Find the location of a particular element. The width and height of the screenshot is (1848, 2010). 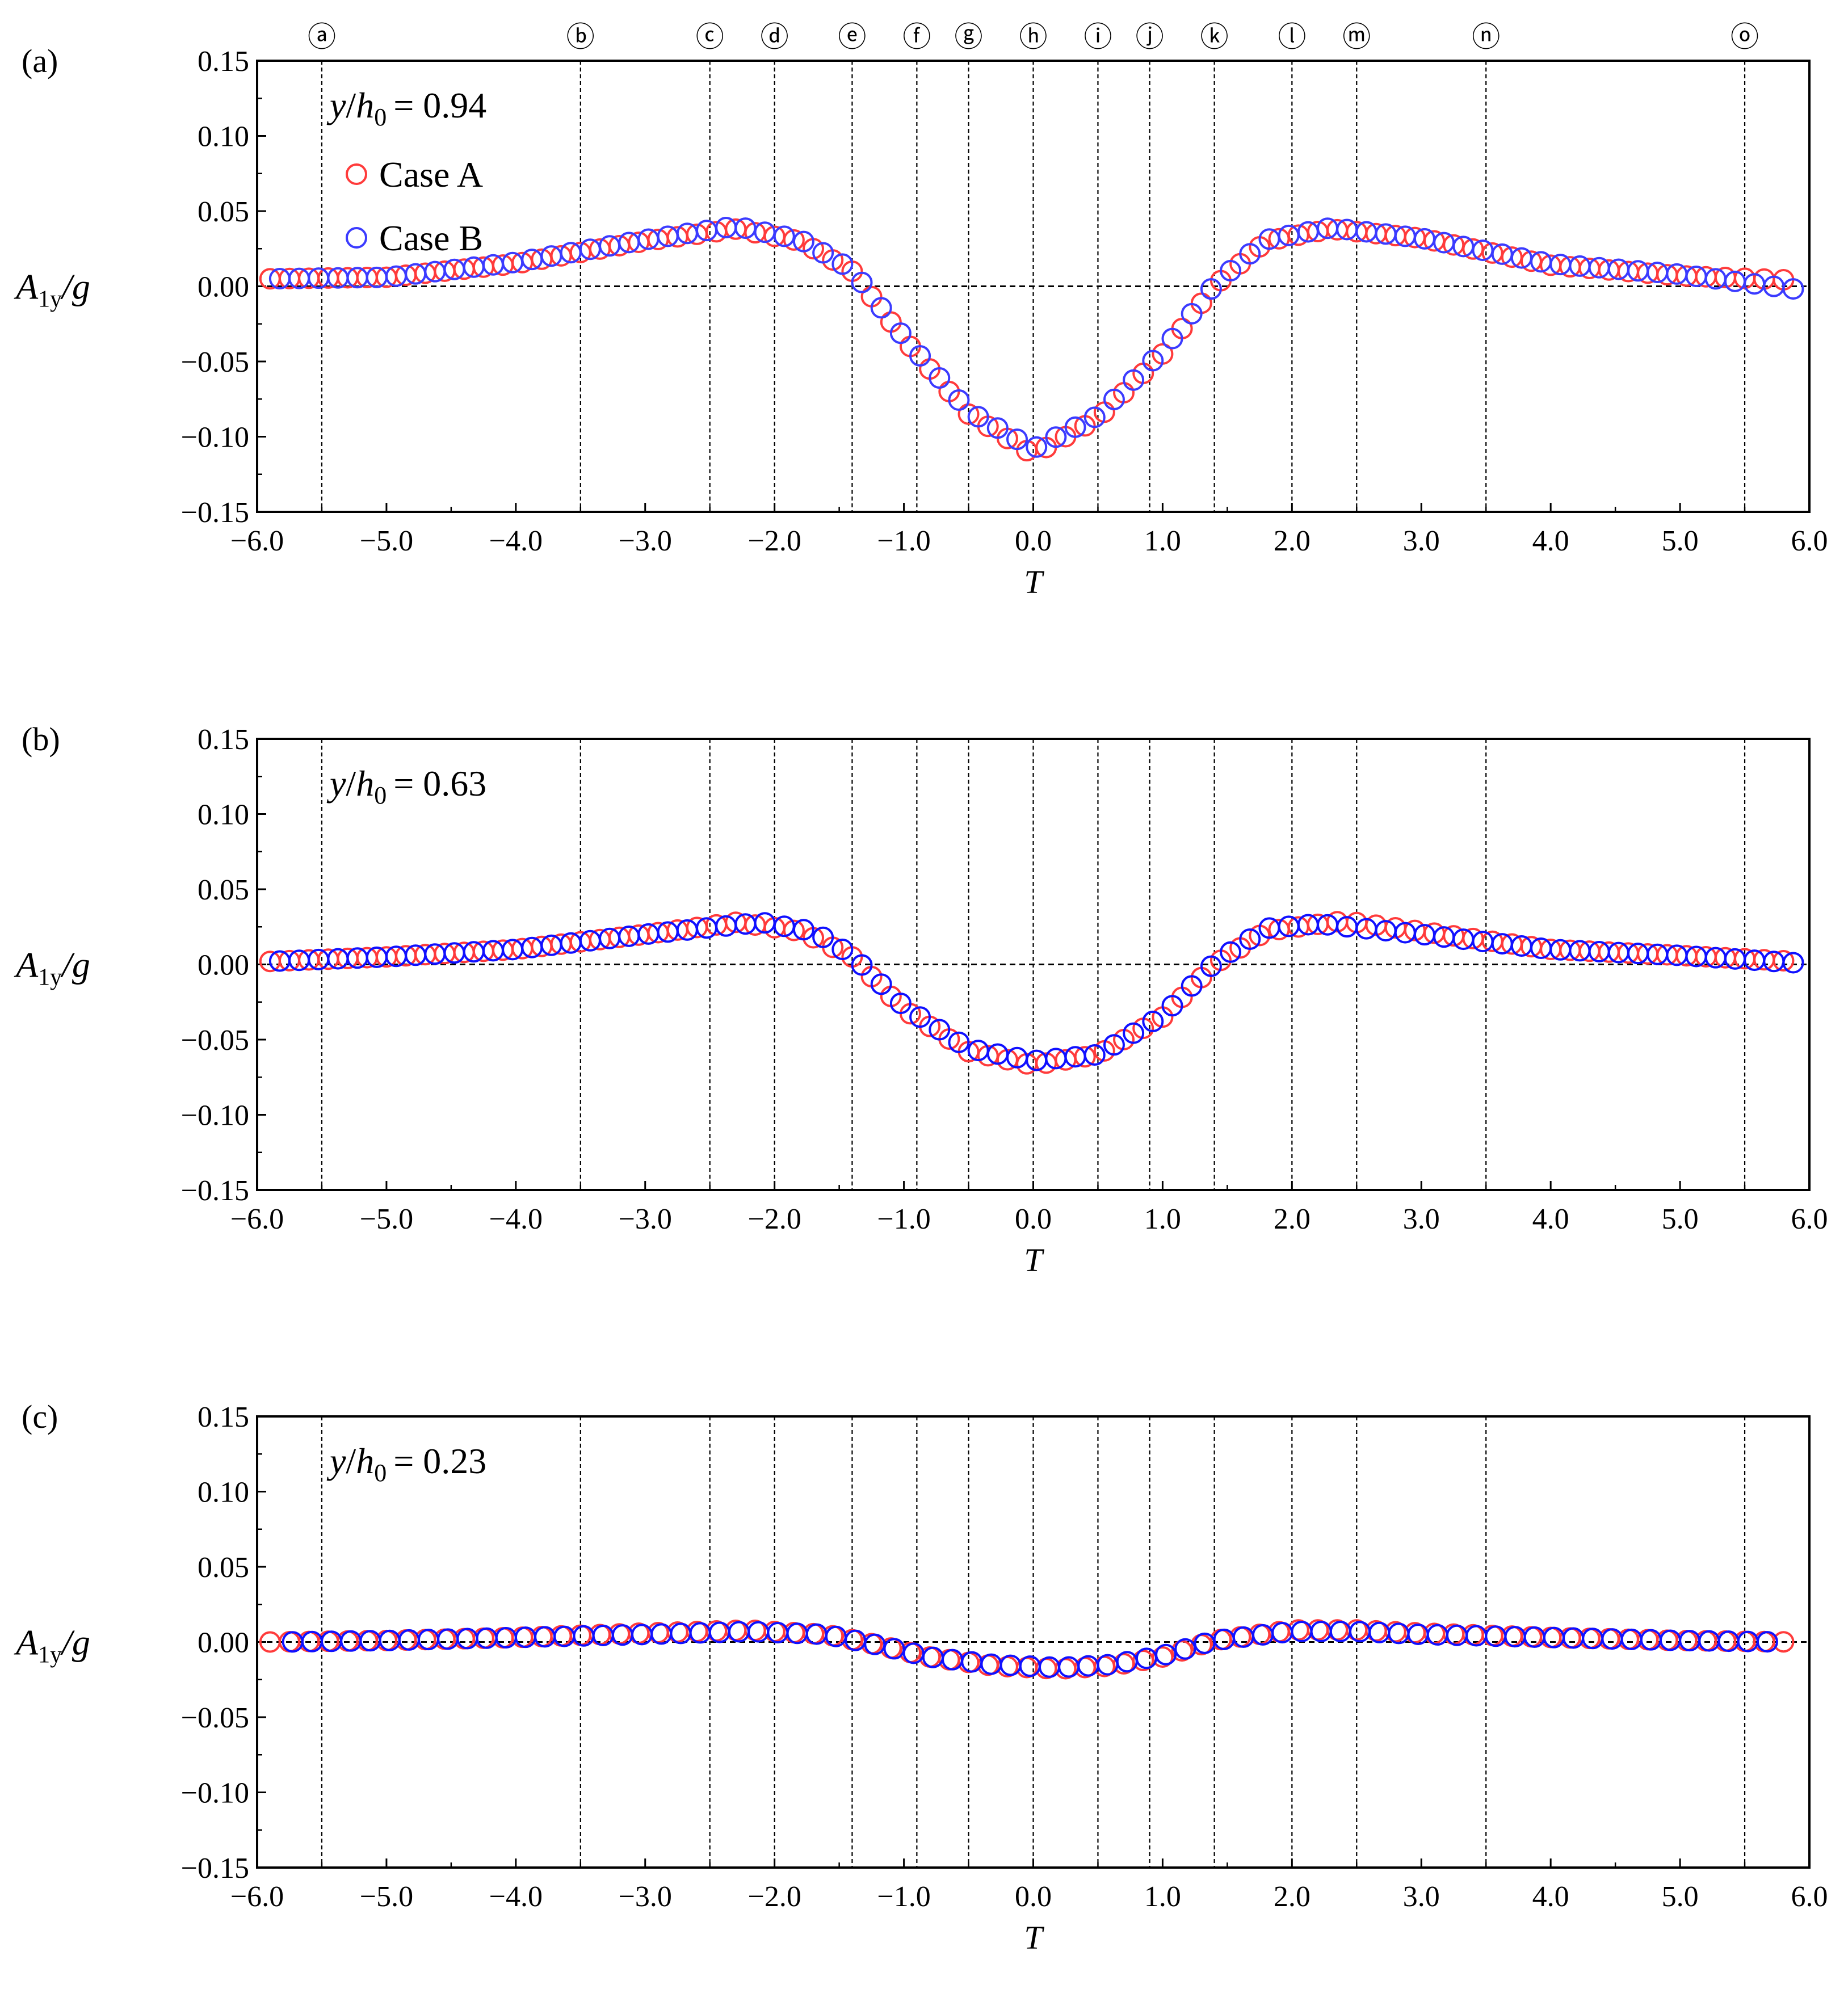

legend-entry: Case A is located at coordinates (431, 174).